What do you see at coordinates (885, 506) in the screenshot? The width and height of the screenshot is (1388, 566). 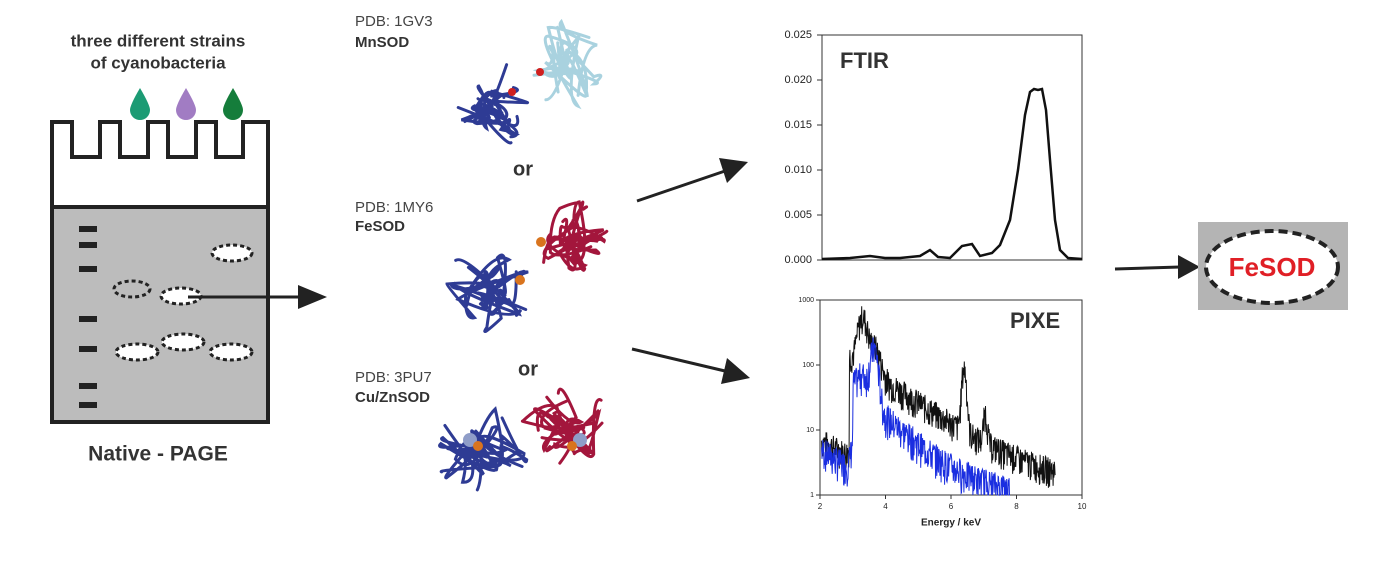 I see `x-tick-label: 4` at bounding box center [885, 506].